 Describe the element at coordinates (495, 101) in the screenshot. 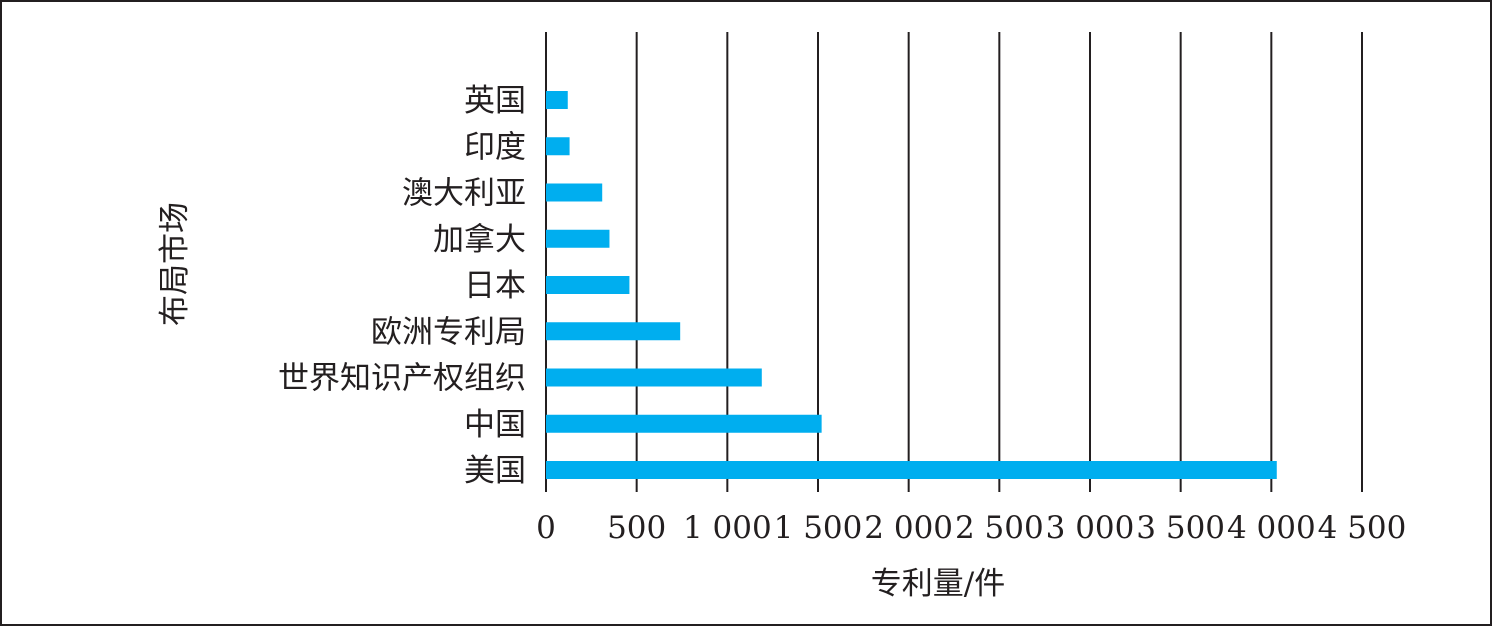

I see `category-label: 英国` at that location.